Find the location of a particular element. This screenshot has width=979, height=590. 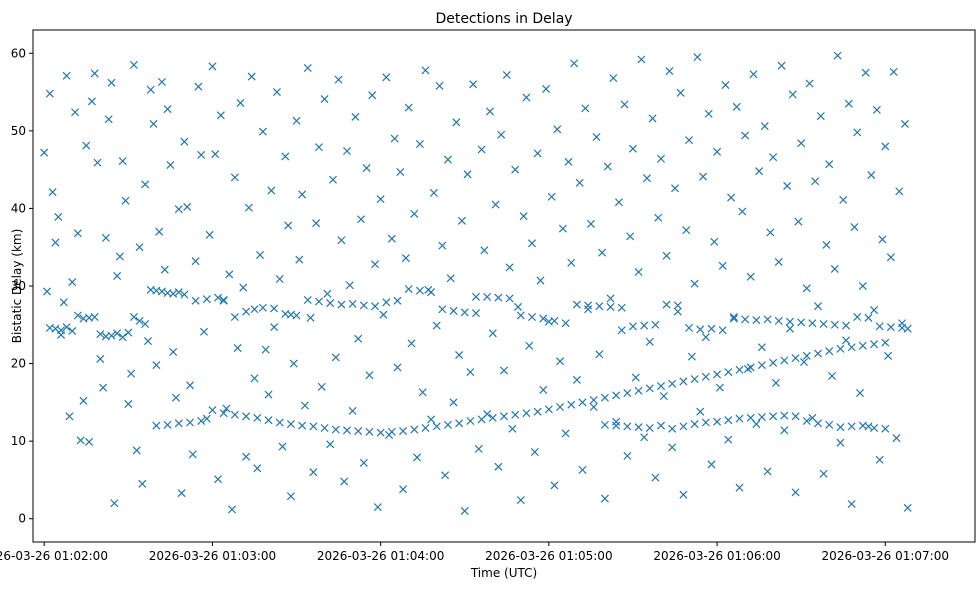

y-tick-label: 10 is located at coordinates (18, 441).